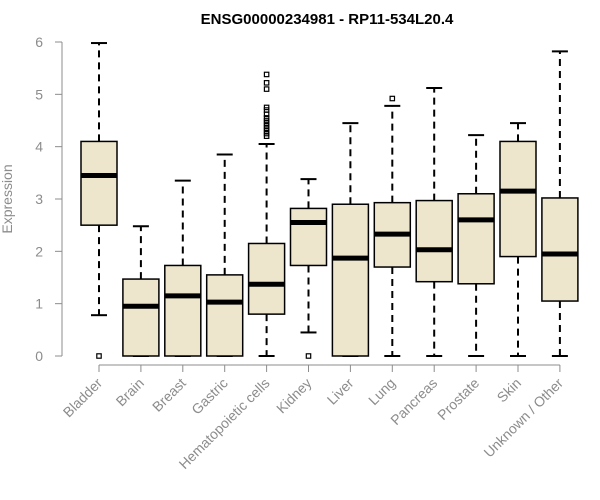  I want to click on box-hematopoietic-cells, so click(266, 214).